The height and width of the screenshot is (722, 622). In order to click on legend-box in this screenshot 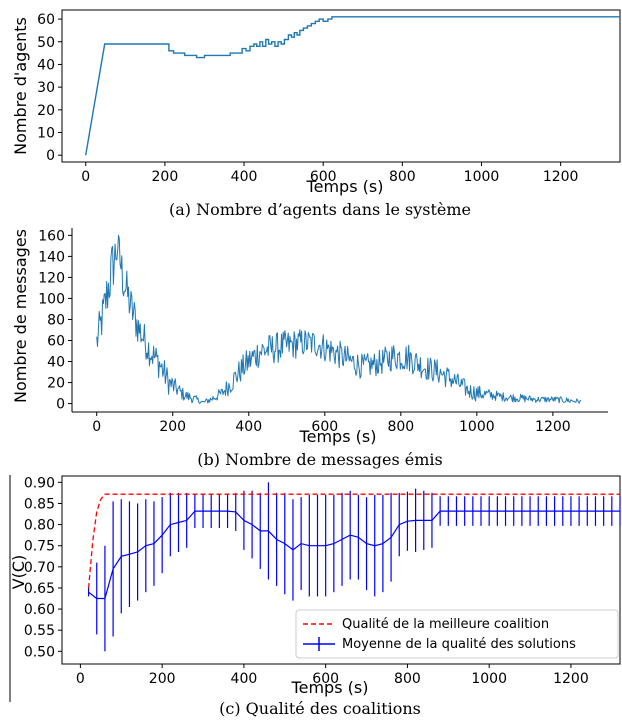, I will do `click(457, 634)`.